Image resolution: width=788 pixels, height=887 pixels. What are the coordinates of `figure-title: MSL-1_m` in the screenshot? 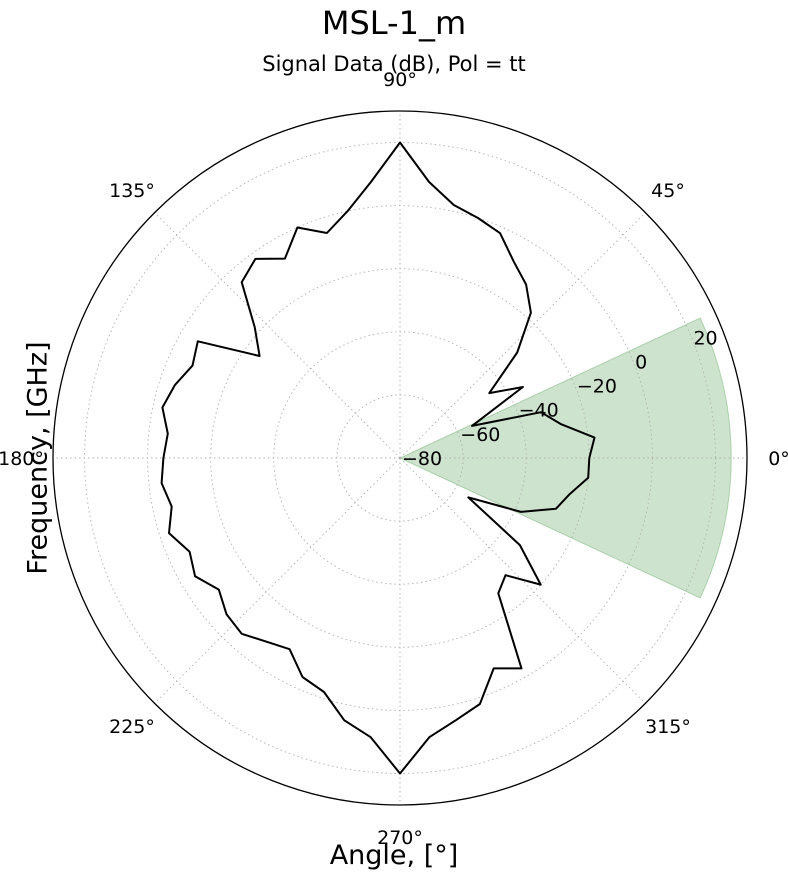 It's located at (394, 23).